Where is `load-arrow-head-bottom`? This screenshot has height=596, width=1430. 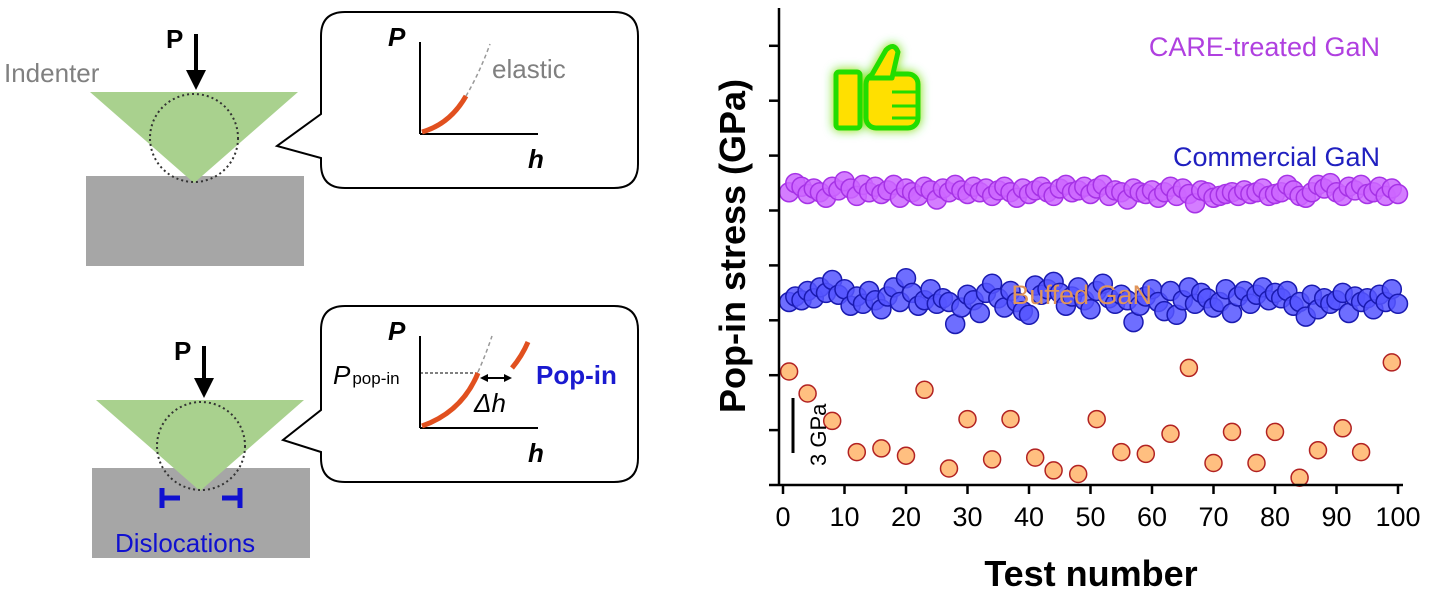
load-arrow-head-bottom is located at coordinates (204, 388).